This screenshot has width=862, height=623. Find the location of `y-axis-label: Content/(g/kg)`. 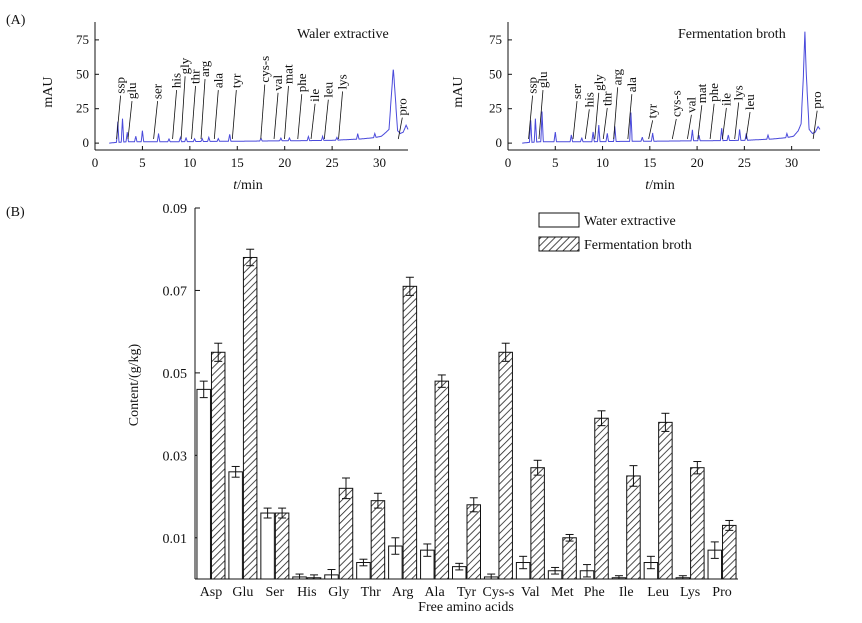

y-axis-label: Content/(g/kg) is located at coordinates (134, 384).